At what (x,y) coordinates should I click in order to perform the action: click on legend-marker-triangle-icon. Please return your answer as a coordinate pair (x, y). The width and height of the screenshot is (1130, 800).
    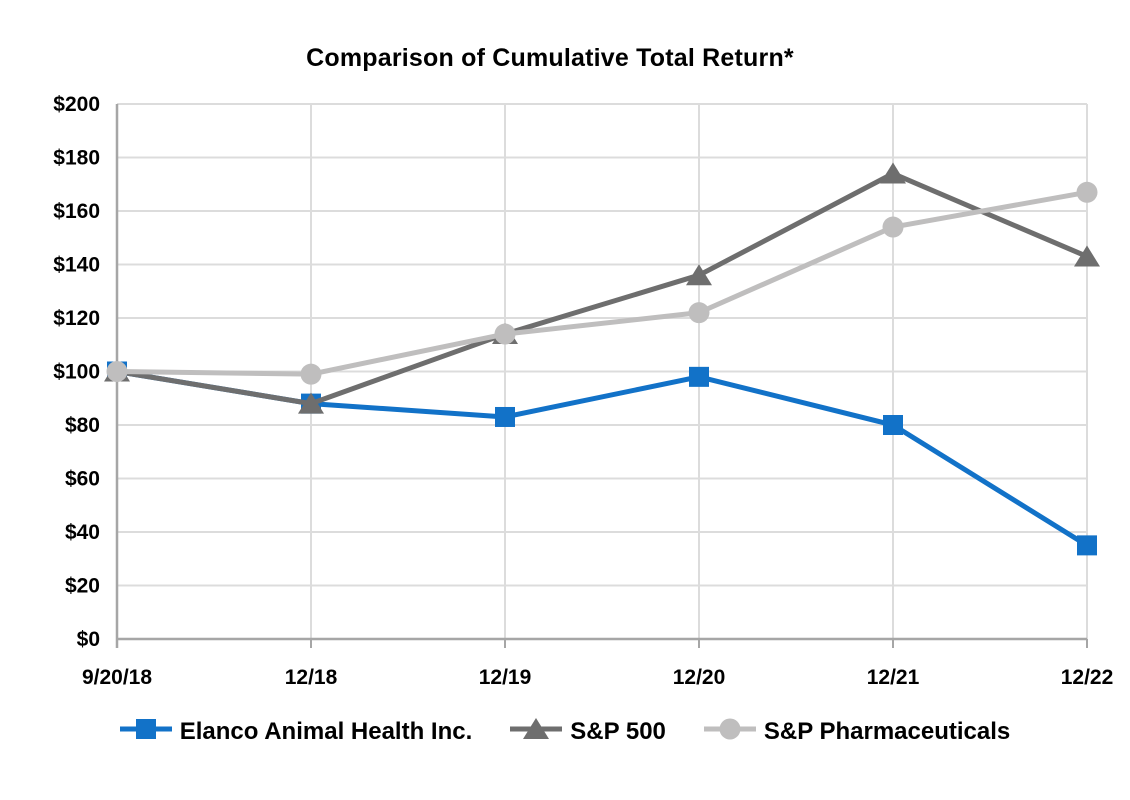
    Looking at the image, I should click on (536, 731).